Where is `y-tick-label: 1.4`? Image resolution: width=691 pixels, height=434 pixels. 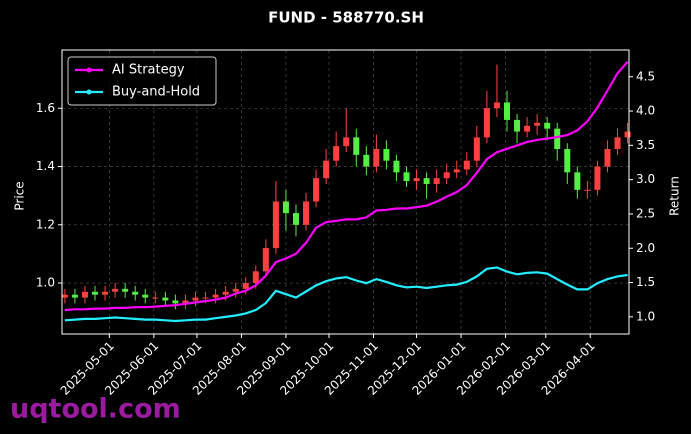
y-tick-label: 1.4 is located at coordinates (45, 166).